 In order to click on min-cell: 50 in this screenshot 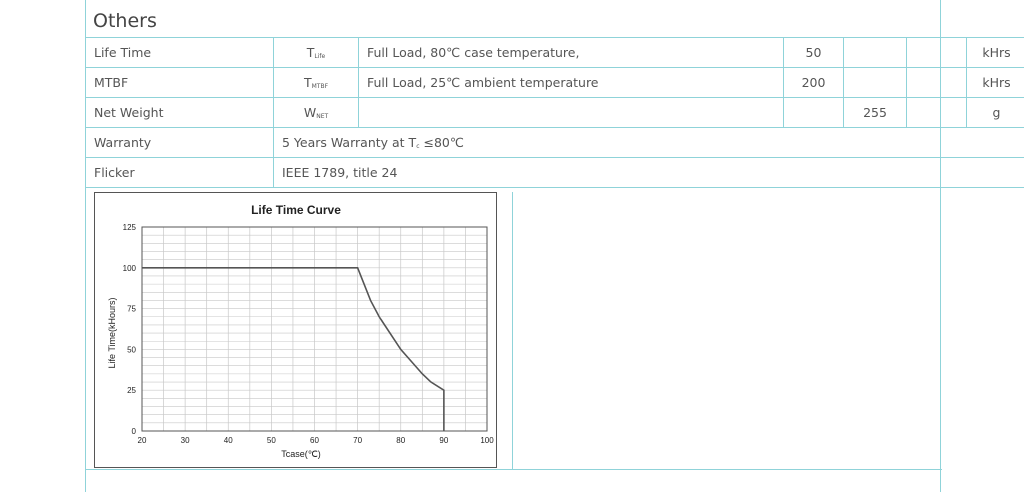, I will do `click(813, 52)`.